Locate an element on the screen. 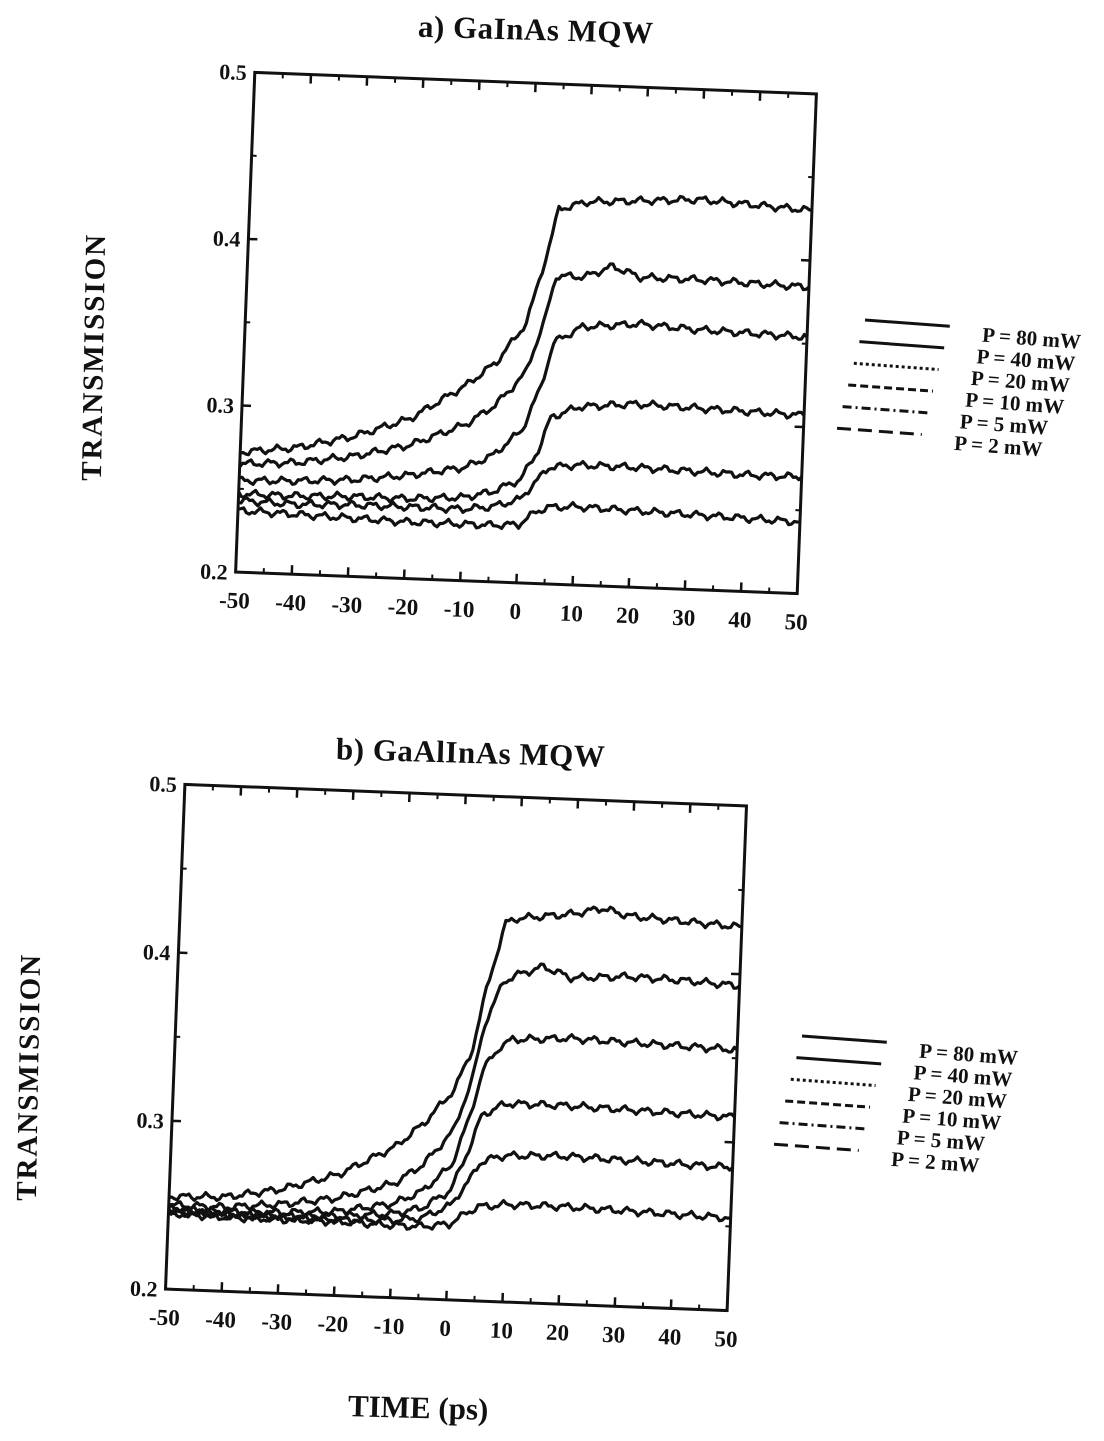  x-tick-label: 10 is located at coordinates (571, 614).